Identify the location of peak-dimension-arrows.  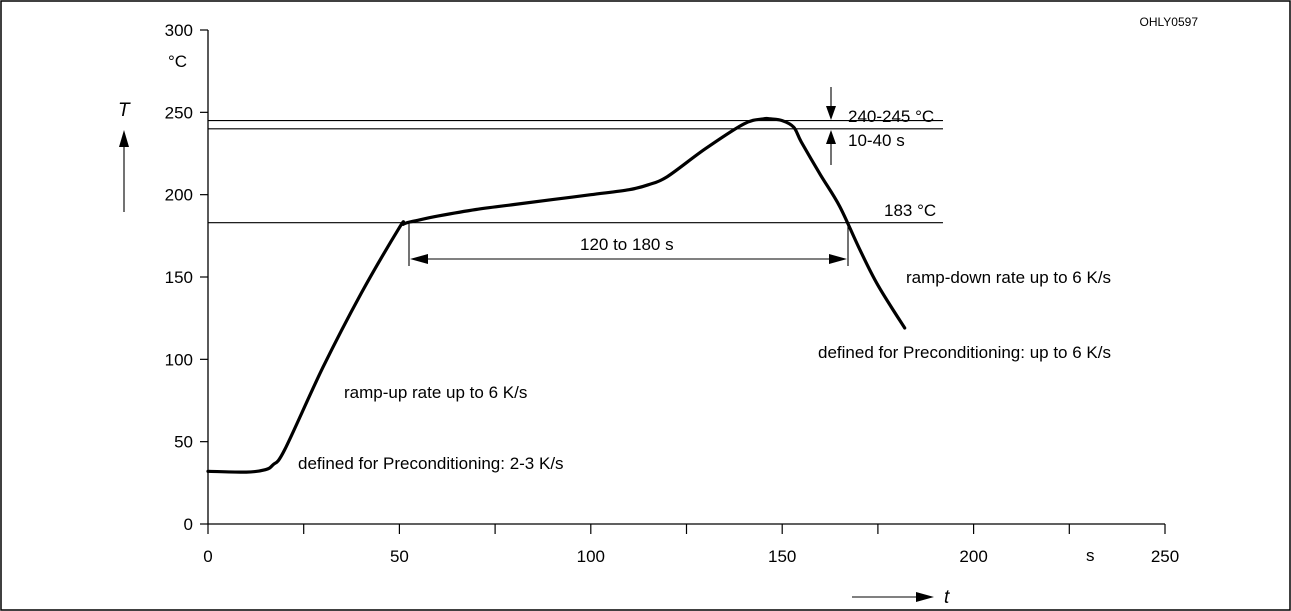
(831, 126).